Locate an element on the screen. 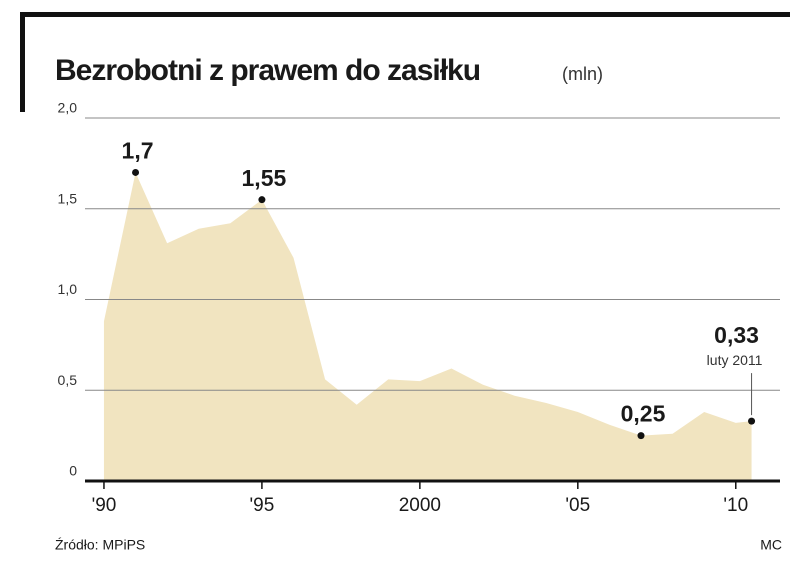 The width and height of the screenshot is (805, 571). chart-title: Bezrobotni z prawem do zasiłku is located at coordinates (267, 70).